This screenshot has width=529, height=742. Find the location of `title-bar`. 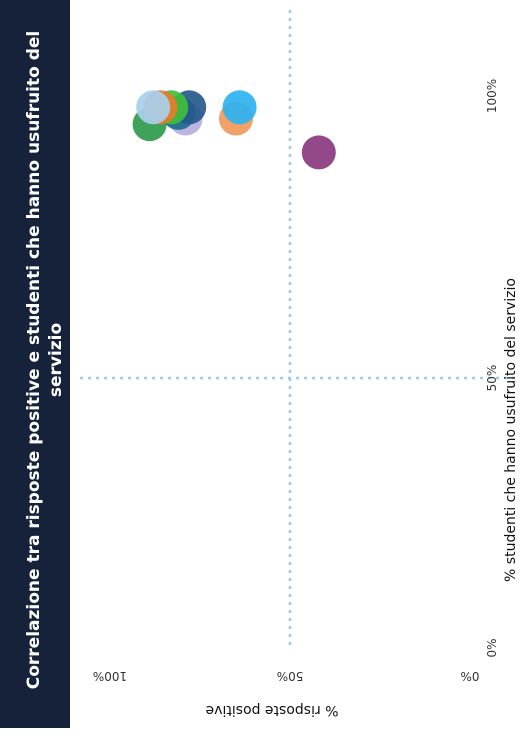

title-bar is located at coordinates (35, 364).